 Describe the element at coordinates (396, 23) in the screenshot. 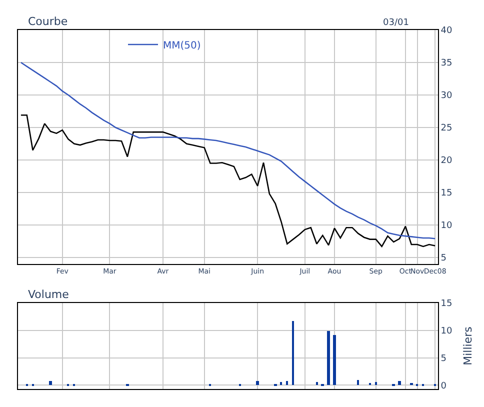

I see `text: 03/01` at that location.